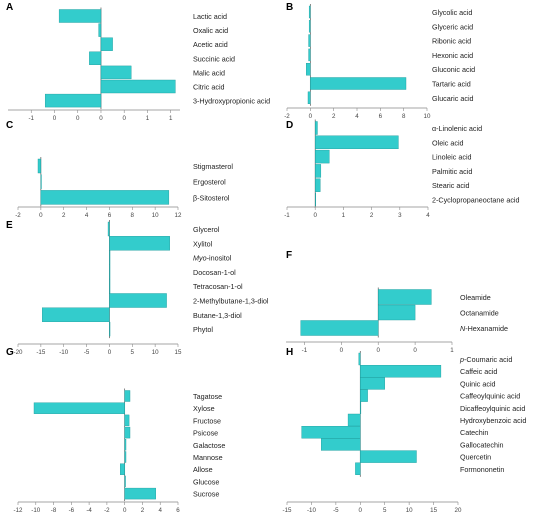 This screenshot has width=550, height=512. I want to click on category-label: Psicose, so click(205, 433).